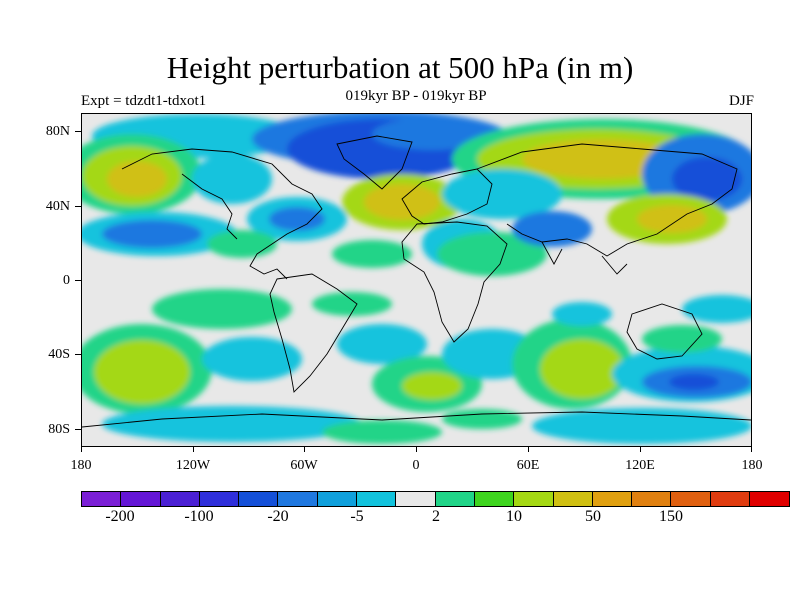 The width and height of the screenshot is (800, 600). I want to click on lon-label-60w: 60W, so click(304, 465).